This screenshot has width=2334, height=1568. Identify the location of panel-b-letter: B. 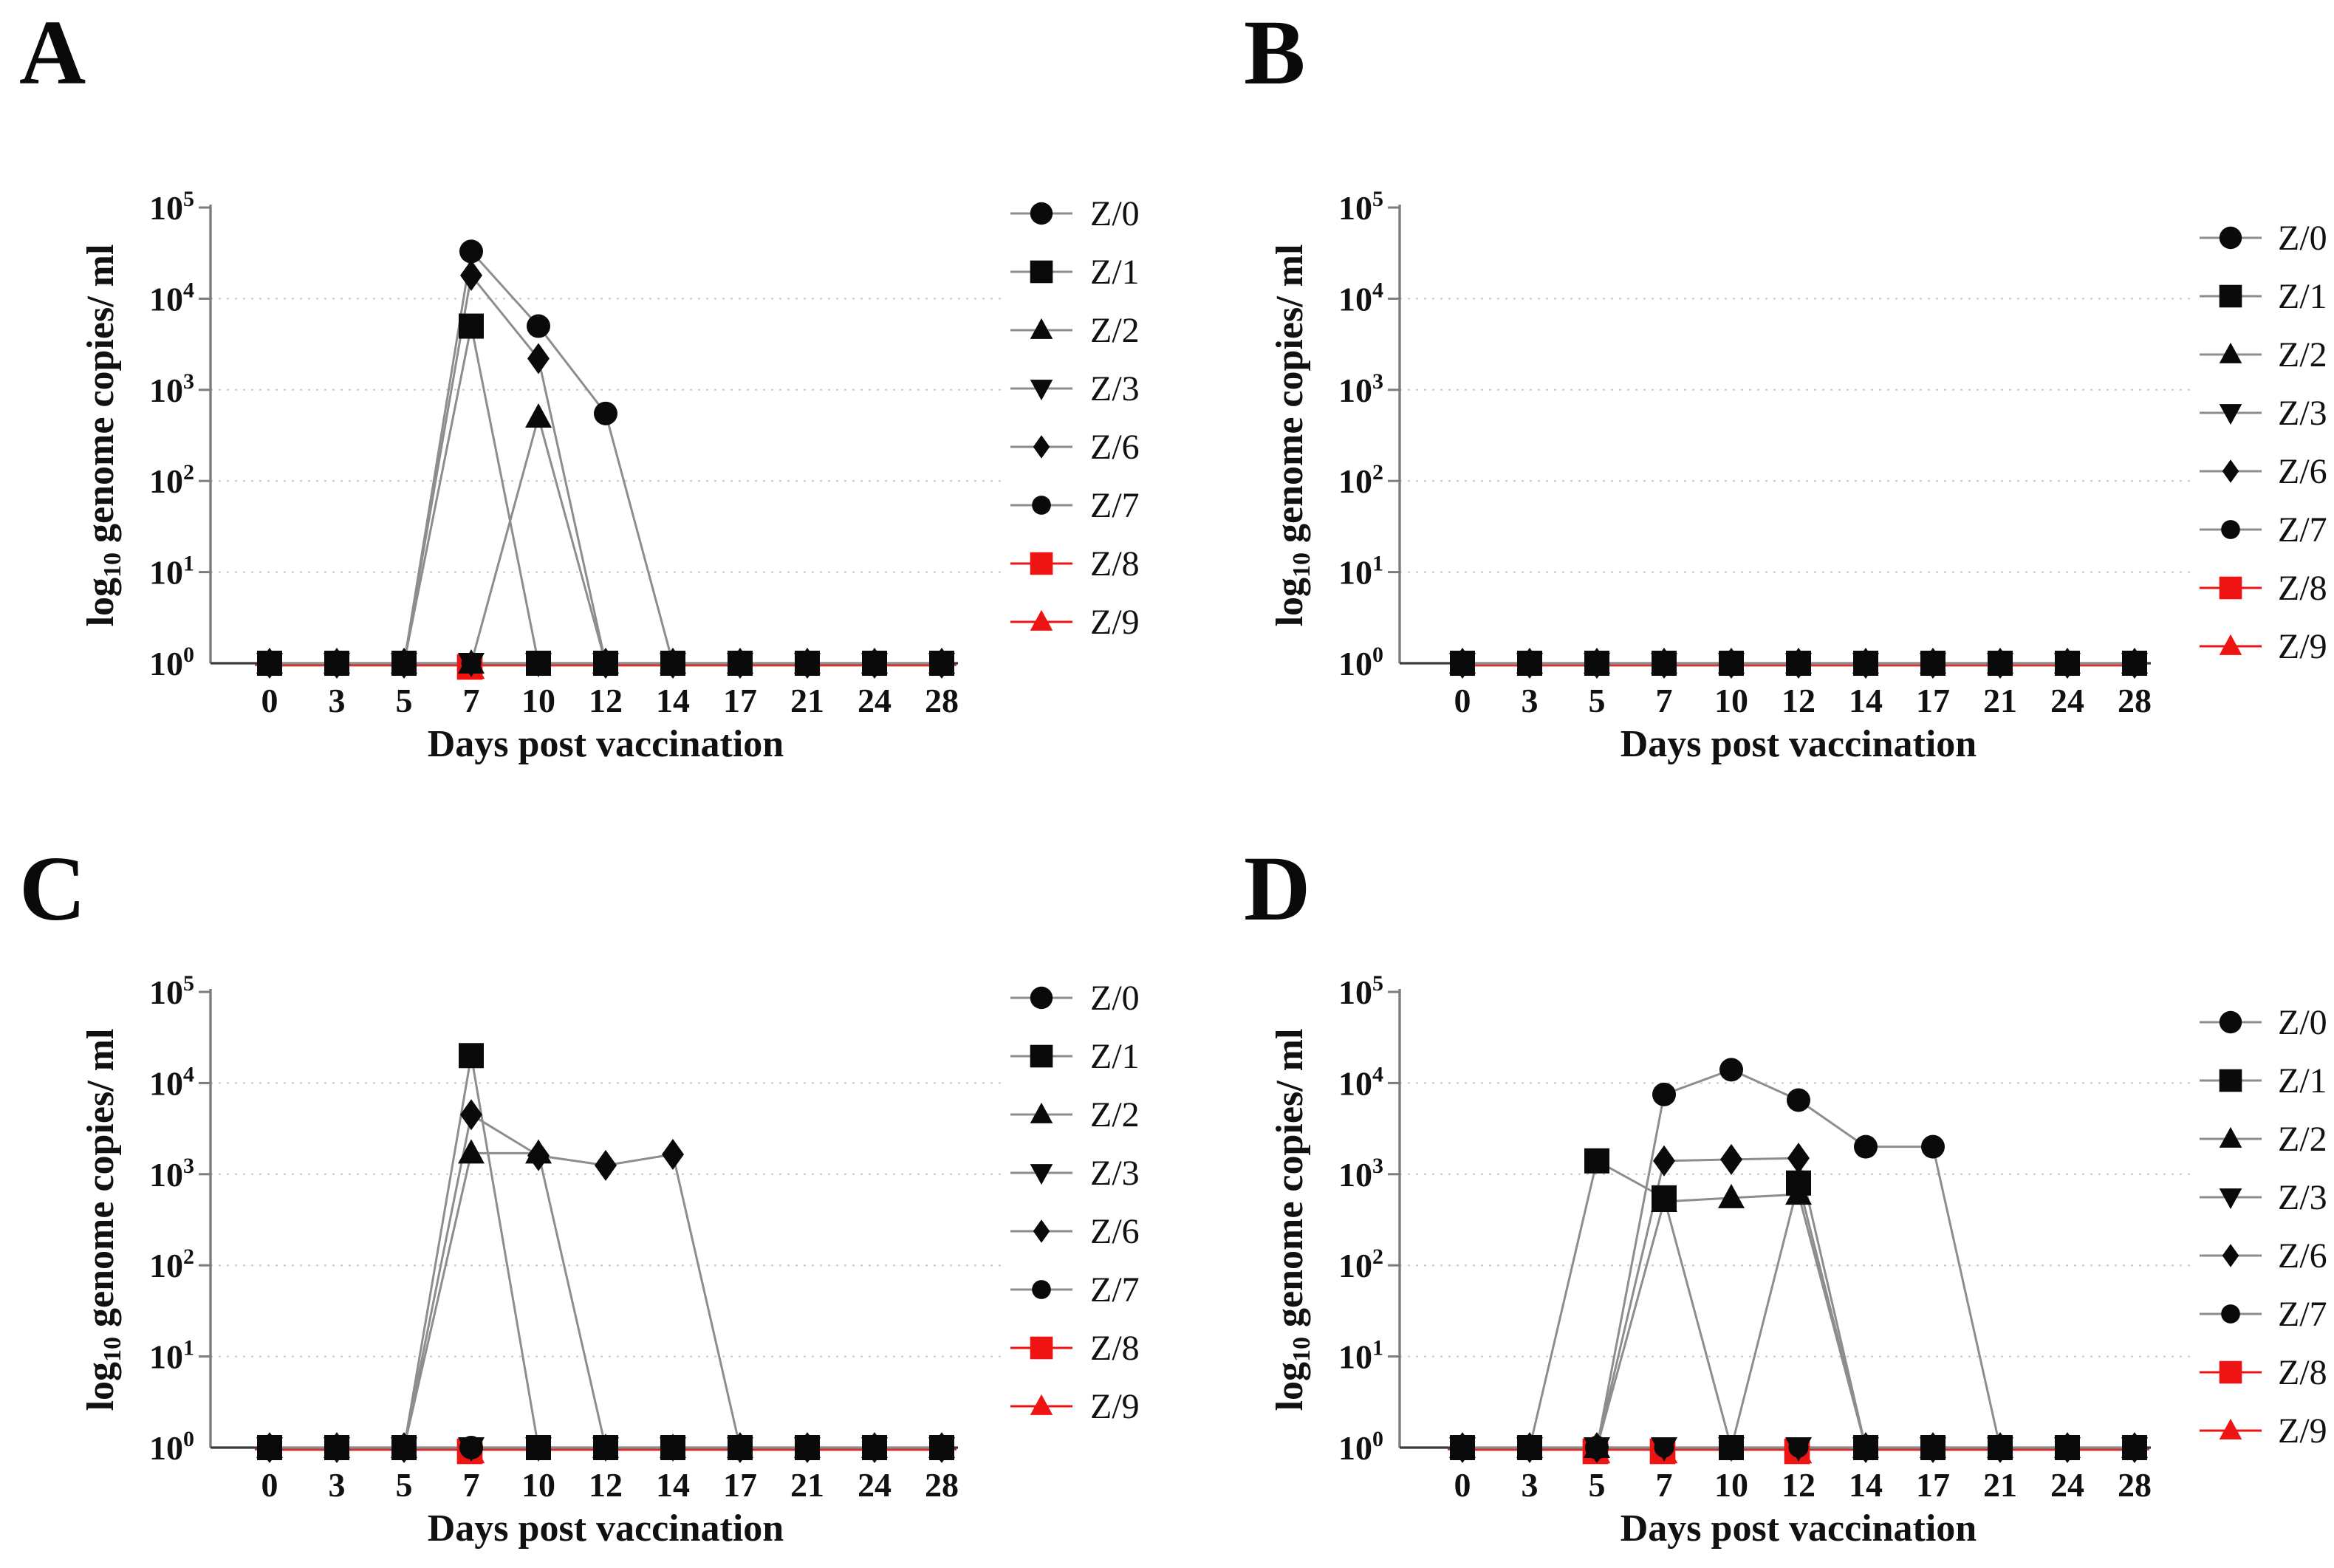
(1275, 53).